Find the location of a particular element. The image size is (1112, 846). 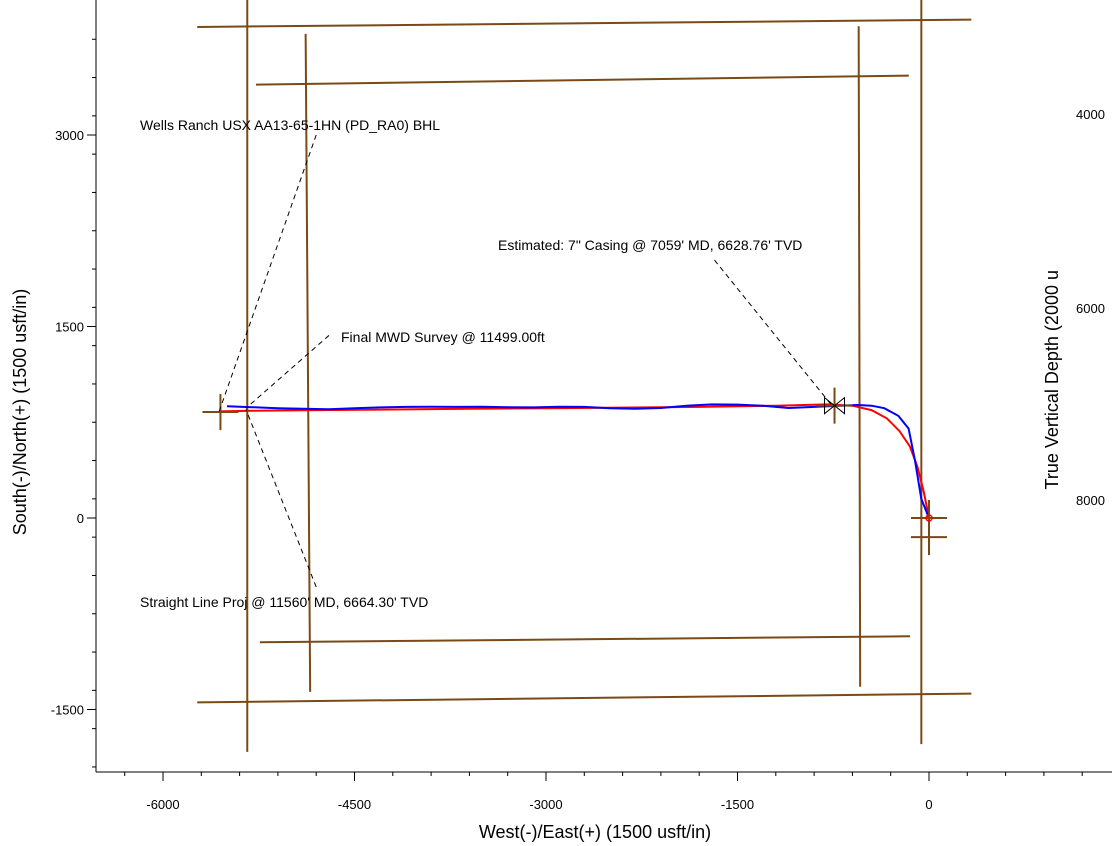

x-tick-label: -3000 is located at coordinates (545, 804).